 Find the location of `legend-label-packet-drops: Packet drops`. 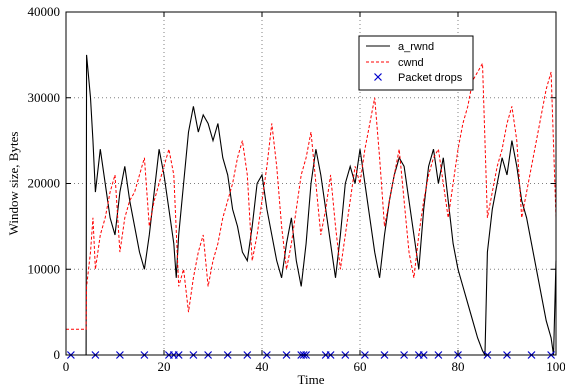

legend-label-packet-drops: Packet drops is located at coordinates (430, 78).